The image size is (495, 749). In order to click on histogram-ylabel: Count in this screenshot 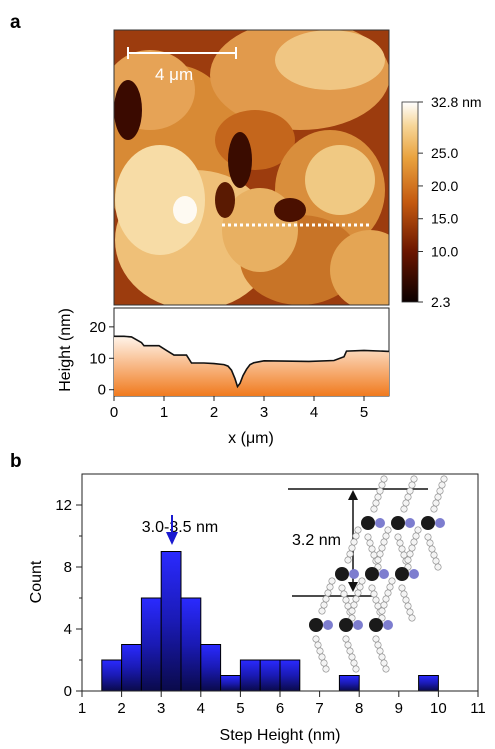, I will do `click(36, 581)`.